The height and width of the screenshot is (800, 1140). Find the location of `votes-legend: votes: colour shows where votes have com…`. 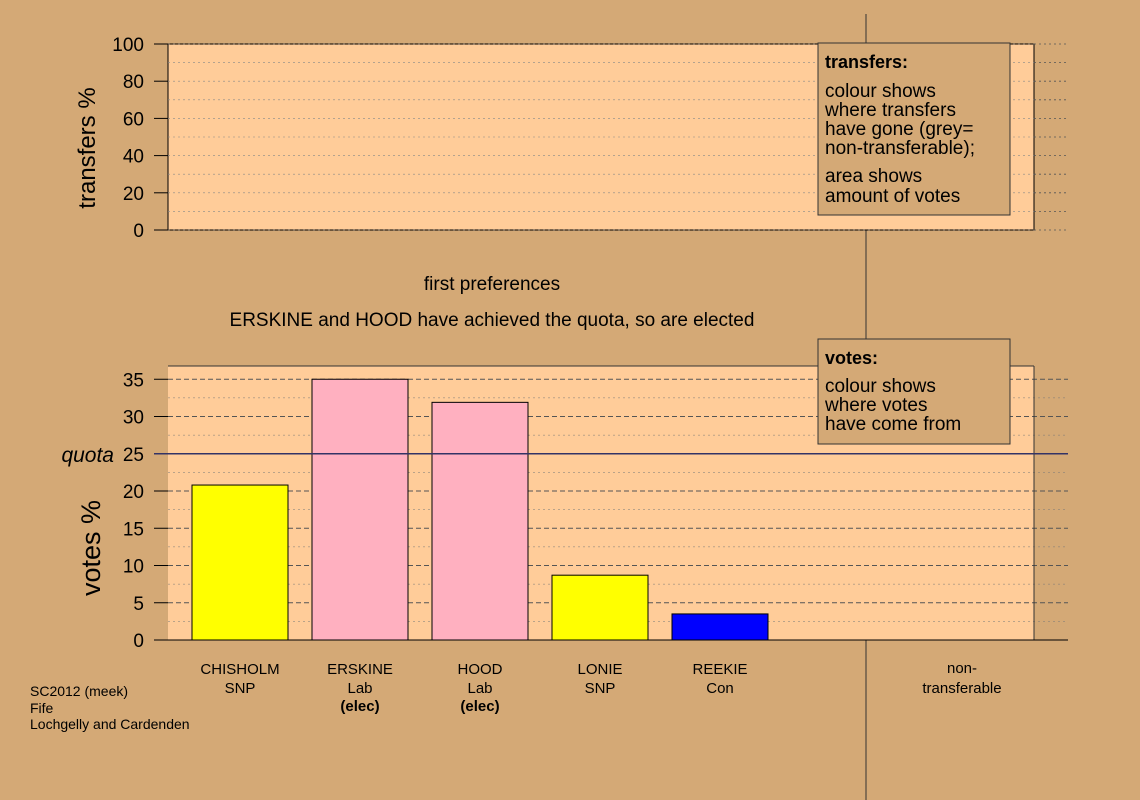

votes-legend: votes: colour shows where votes have com… is located at coordinates (914, 391).